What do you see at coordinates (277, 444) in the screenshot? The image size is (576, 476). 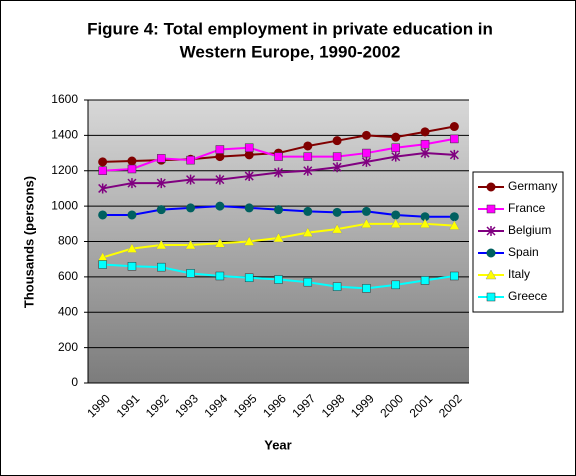 I see `x-axis-title: Year` at bounding box center [277, 444].